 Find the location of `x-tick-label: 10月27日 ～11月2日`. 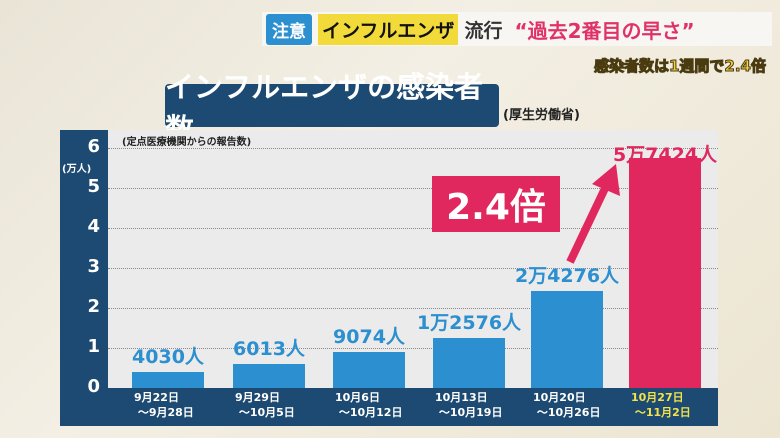

x-tick-label: 10月27日 ～11月2日 is located at coordinates (661, 405).